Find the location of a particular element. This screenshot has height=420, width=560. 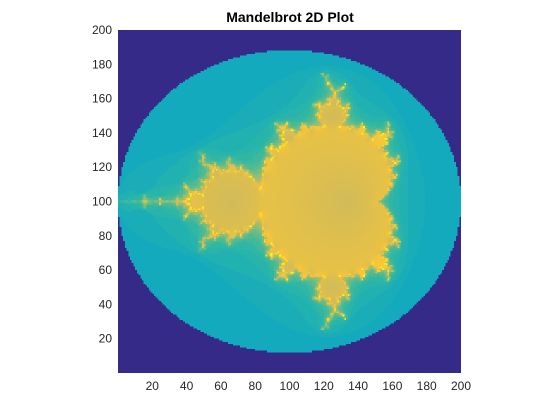

y-tick-label: 40 is located at coordinates (106, 304).